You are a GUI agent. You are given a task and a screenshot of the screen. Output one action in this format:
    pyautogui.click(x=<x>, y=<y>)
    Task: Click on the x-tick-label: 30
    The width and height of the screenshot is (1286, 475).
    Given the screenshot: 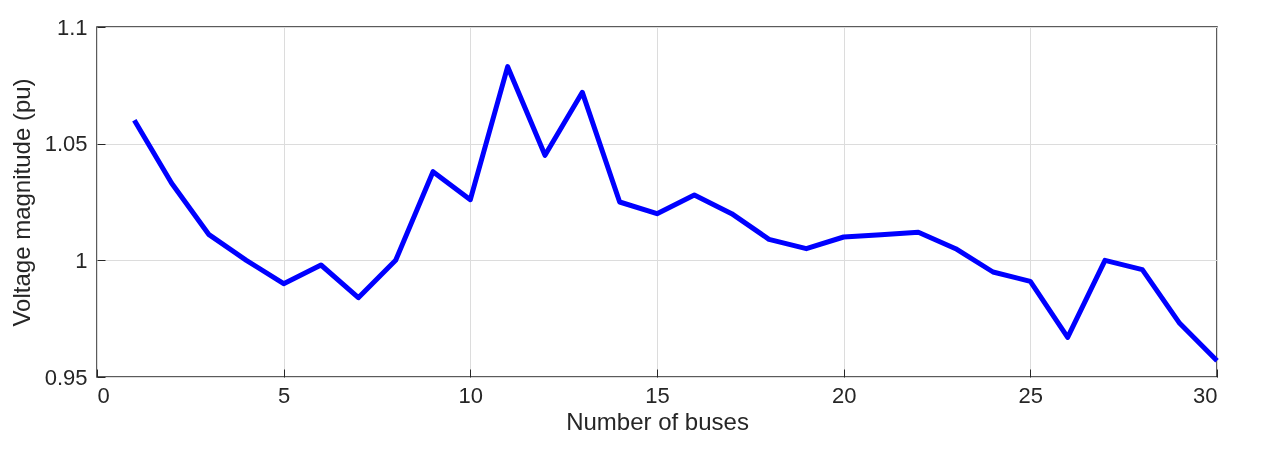 What is the action you would take?
    pyautogui.click(x=1205, y=395)
    